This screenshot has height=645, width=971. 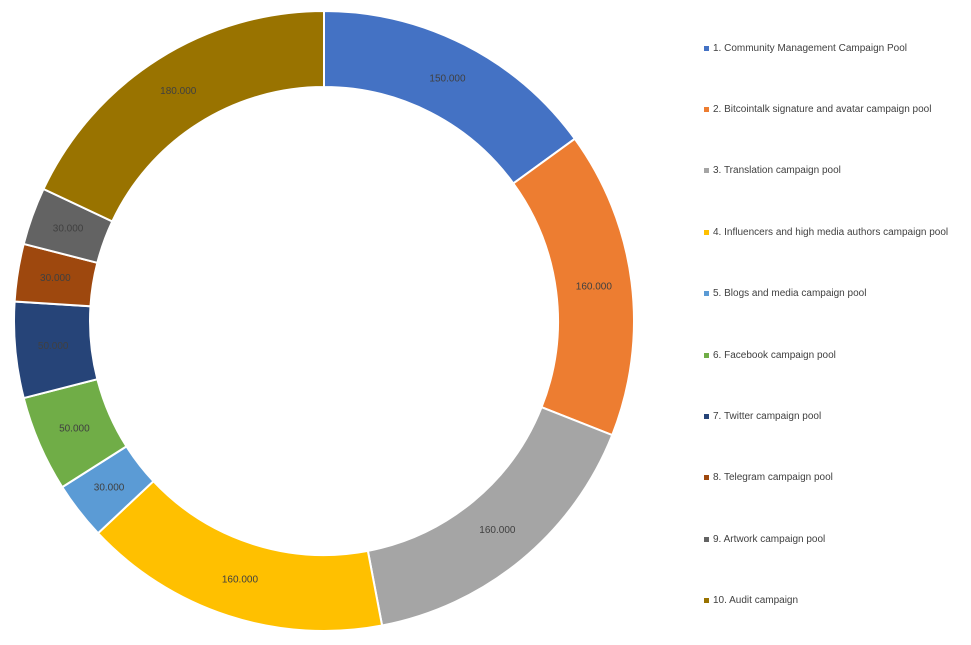 What do you see at coordinates (777, 171) in the screenshot?
I see `legend-label-3: 3. Translation campaign pool` at bounding box center [777, 171].